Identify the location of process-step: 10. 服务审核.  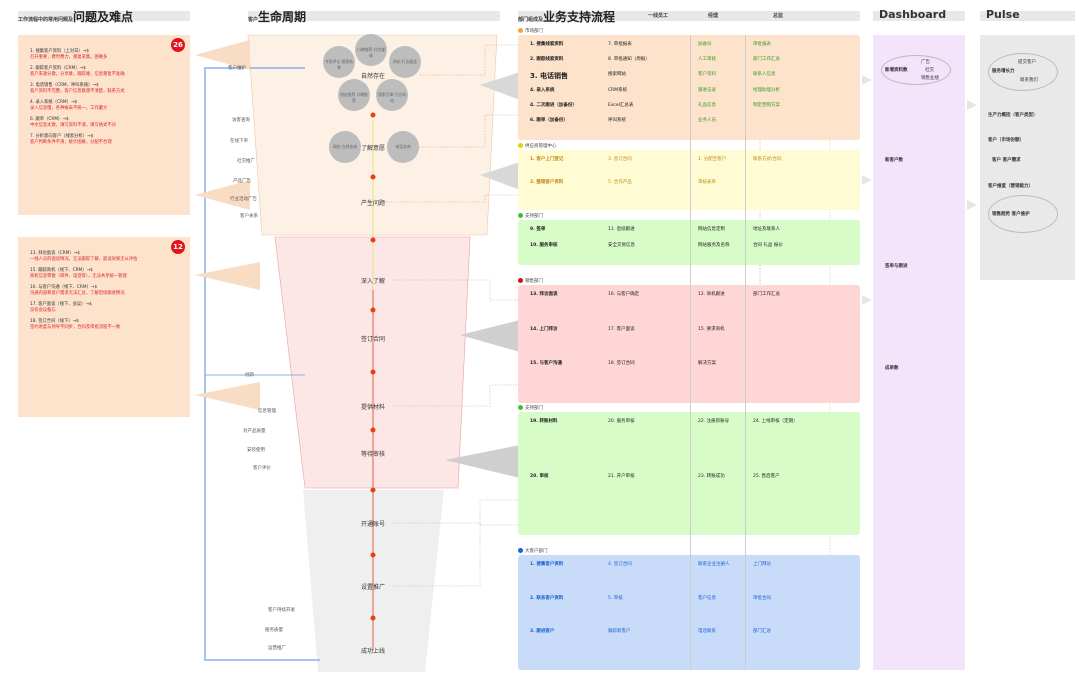
(544, 245).